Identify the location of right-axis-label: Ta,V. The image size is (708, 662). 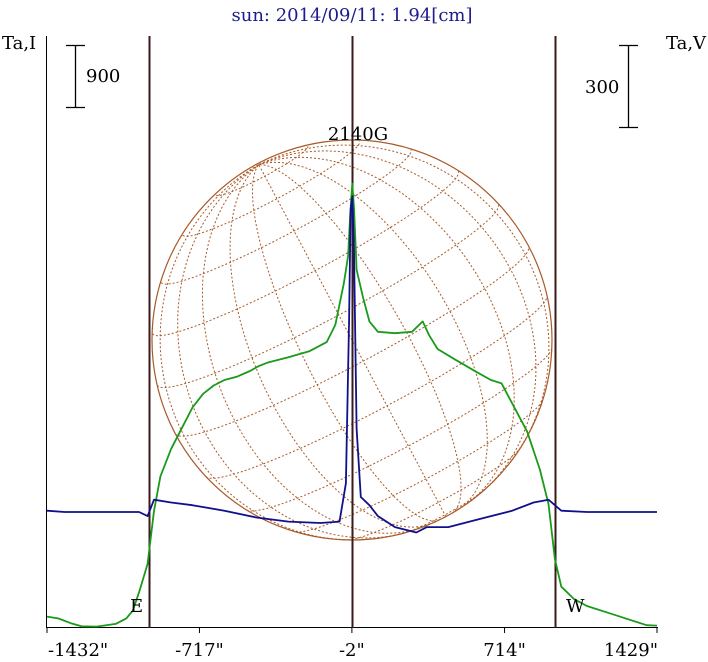
(686, 43).